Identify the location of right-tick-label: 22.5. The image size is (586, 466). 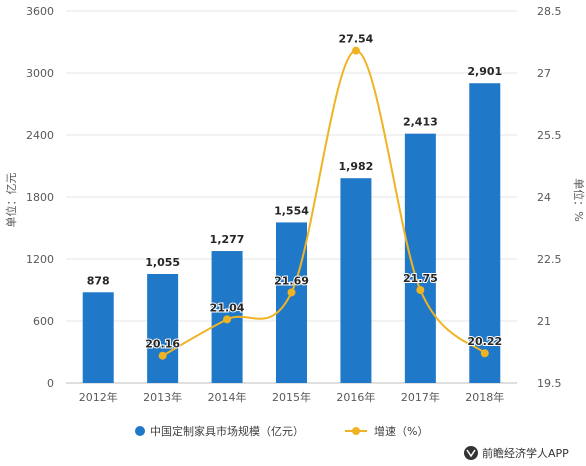
(549, 259).